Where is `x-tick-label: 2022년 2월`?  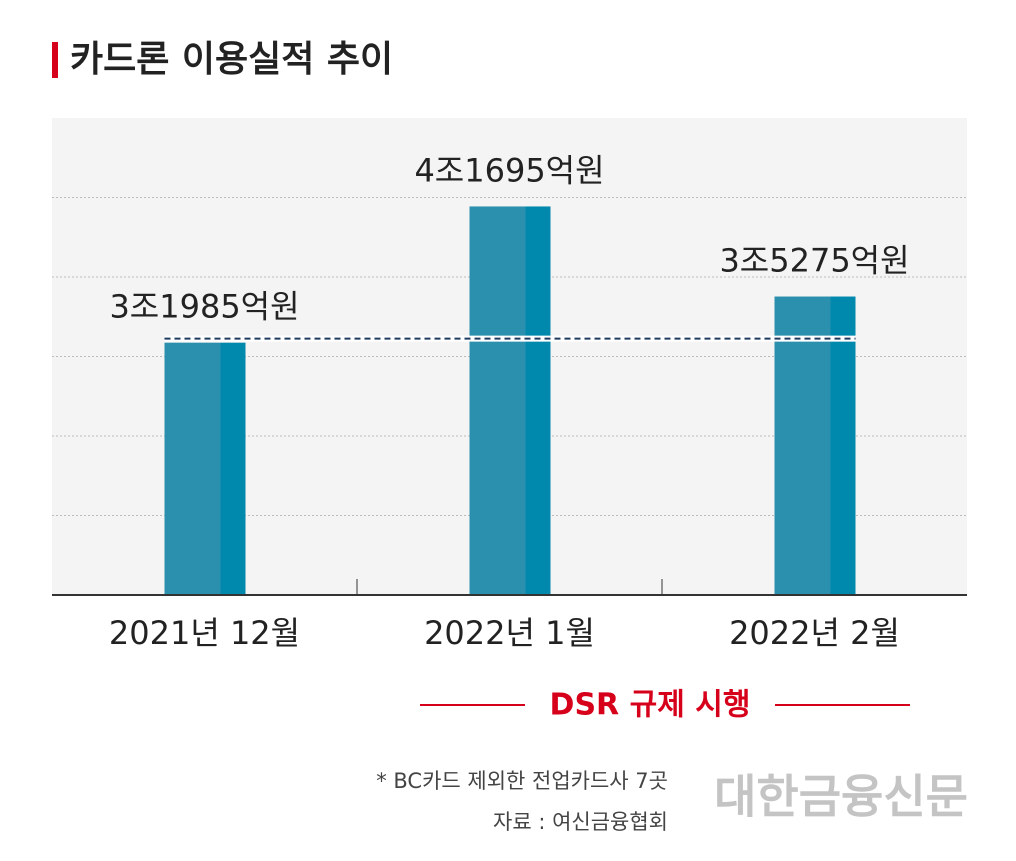 x-tick-label: 2022년 2월 is located at coordinates (814, 633).